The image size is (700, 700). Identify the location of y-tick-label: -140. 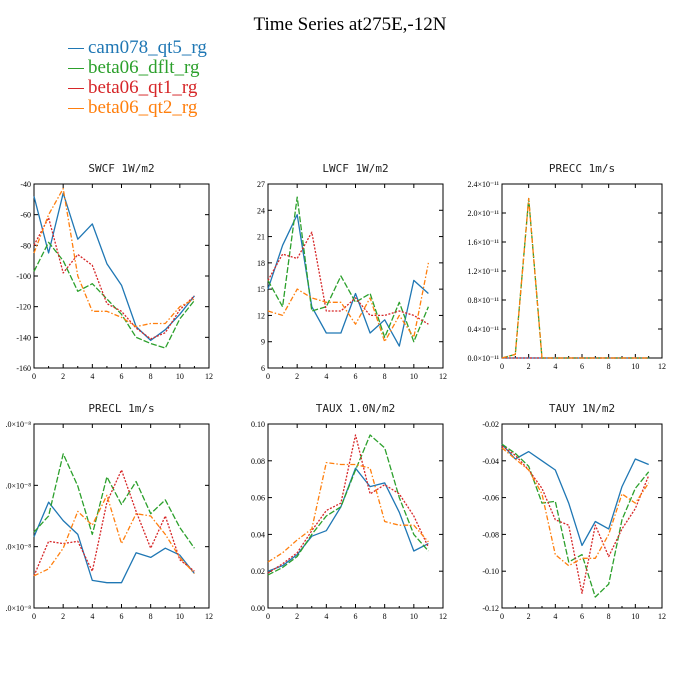
(23, 337).